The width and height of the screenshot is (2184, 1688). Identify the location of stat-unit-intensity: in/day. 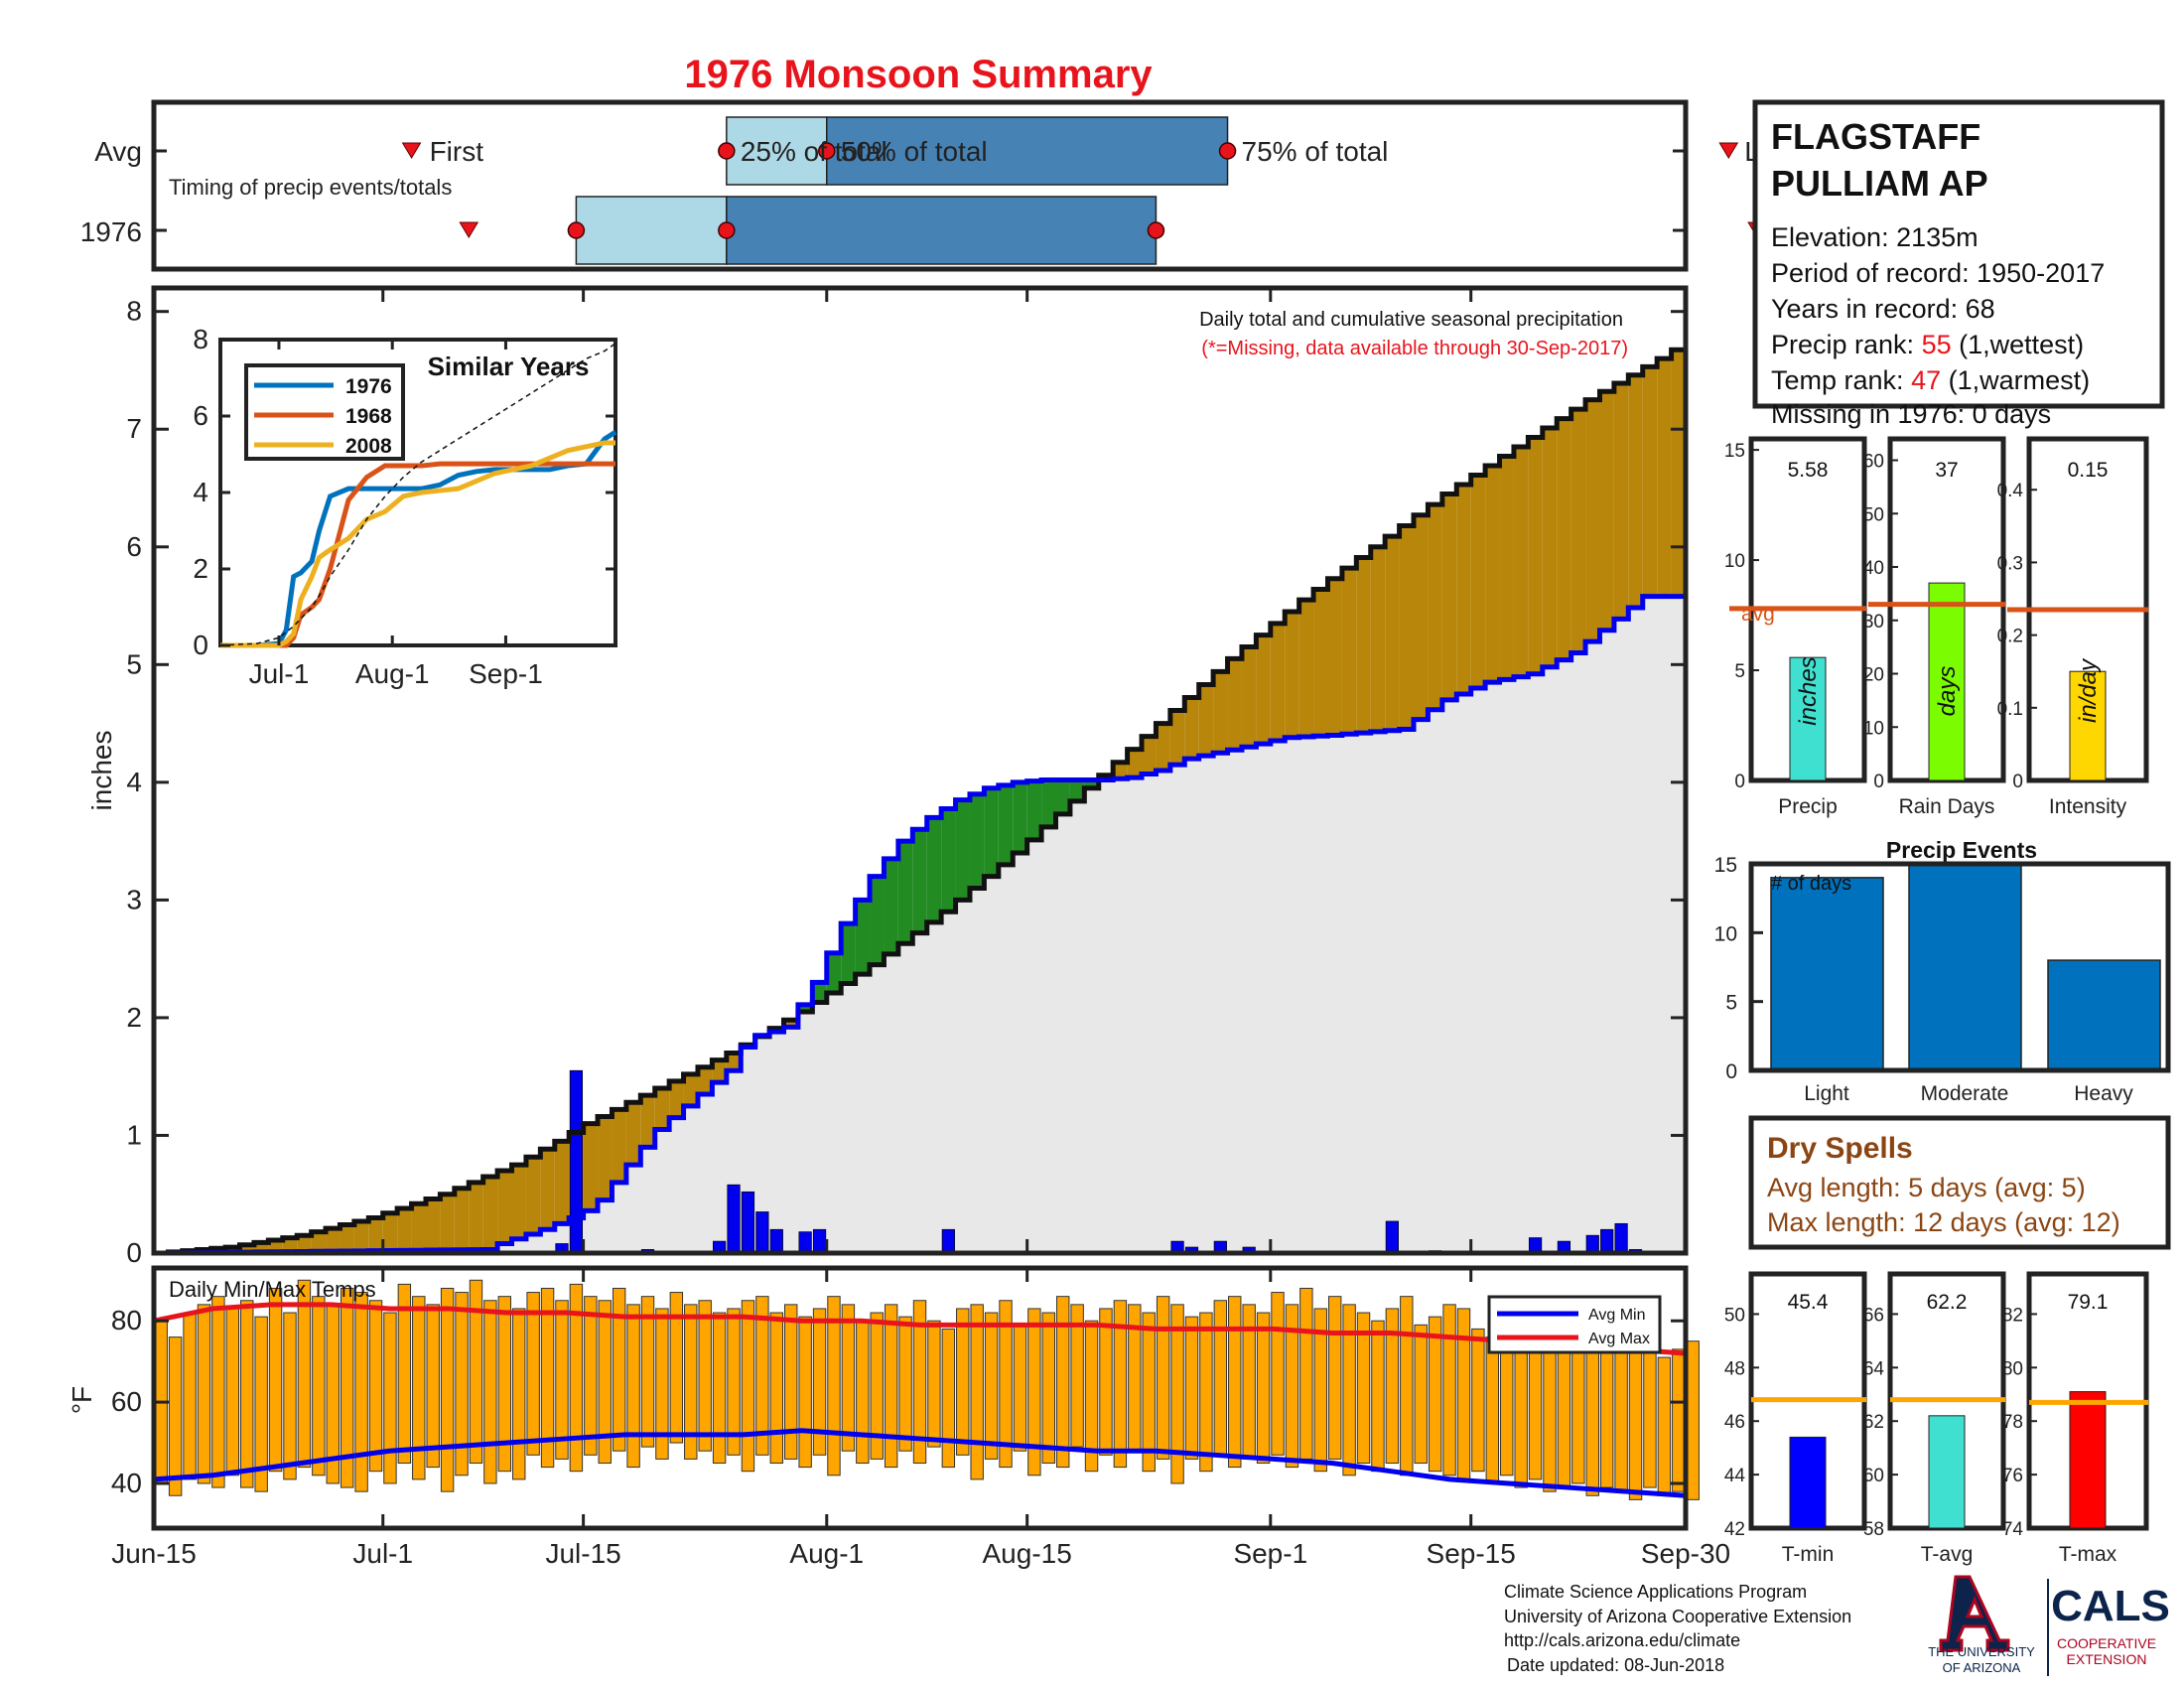
(2088, 690).